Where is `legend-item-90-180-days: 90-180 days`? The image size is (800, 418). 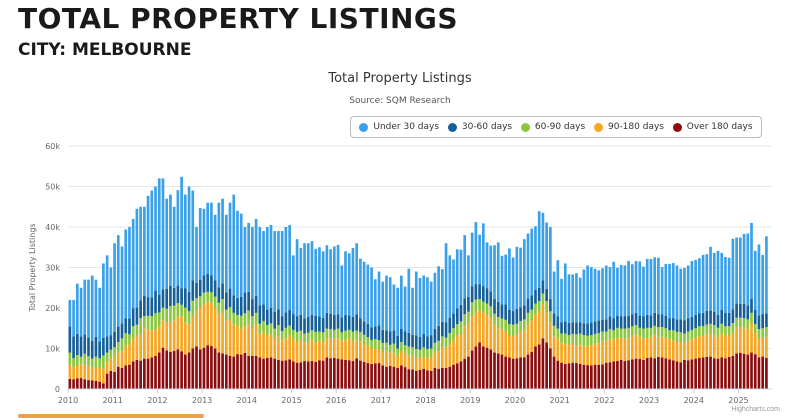
legend-item-90-180-days: 90-180 days is located at coordinates (628, 127).